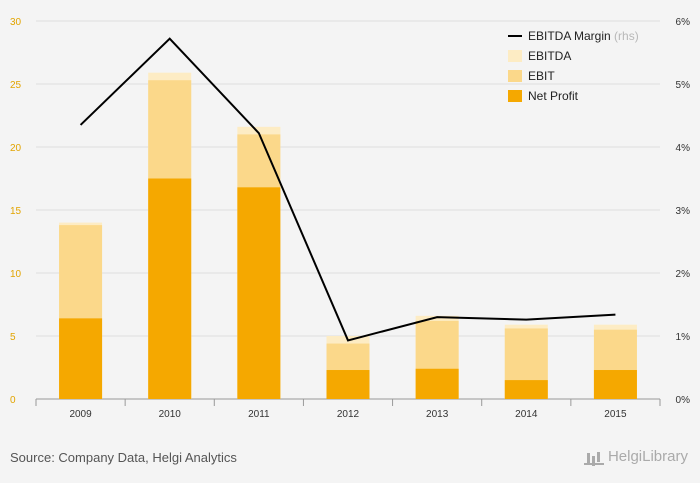 Image resolution: width=700 pixels, height=483 pixels. I want to click on y2-tick-label: 5%, so click(683, 85).